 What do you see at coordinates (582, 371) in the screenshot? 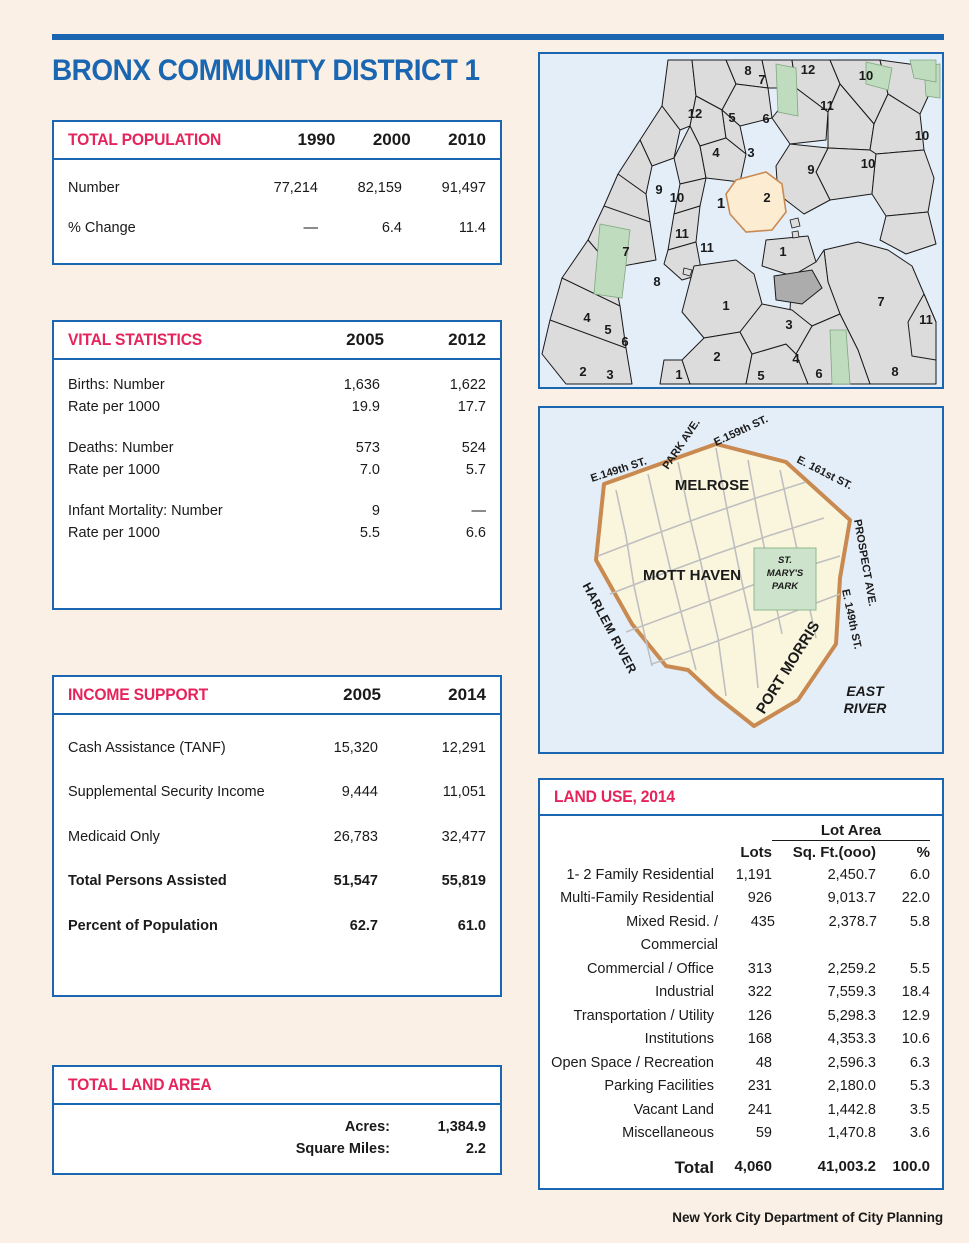
I see `svg-text: 2` at bounding box center [582, 371].